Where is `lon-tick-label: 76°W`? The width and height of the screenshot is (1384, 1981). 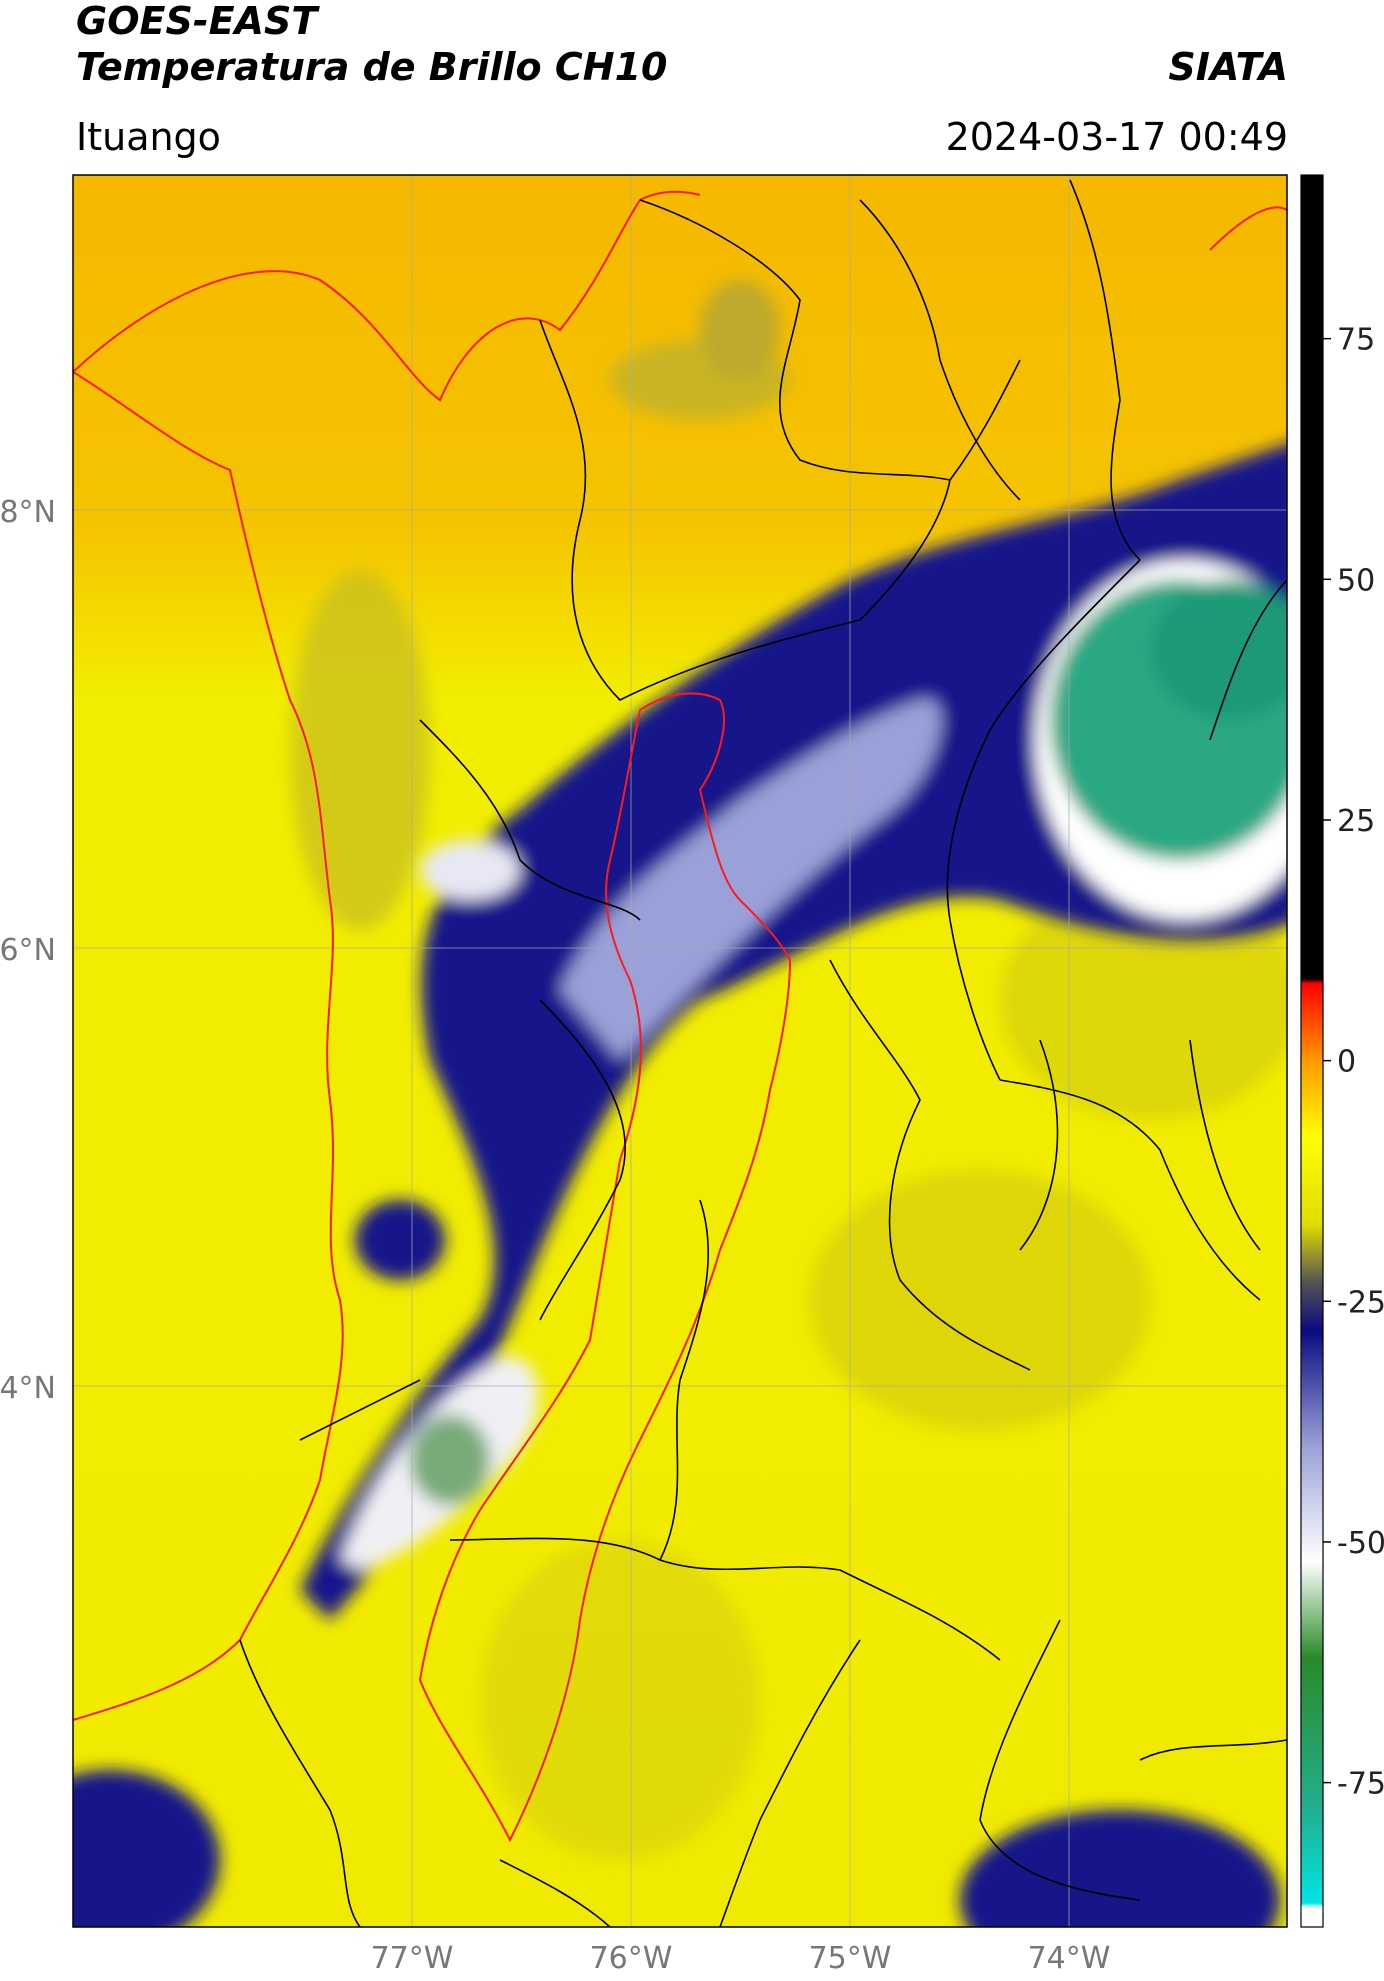 lon-tick-label: 76°W is located at coordinates (631, 1958).